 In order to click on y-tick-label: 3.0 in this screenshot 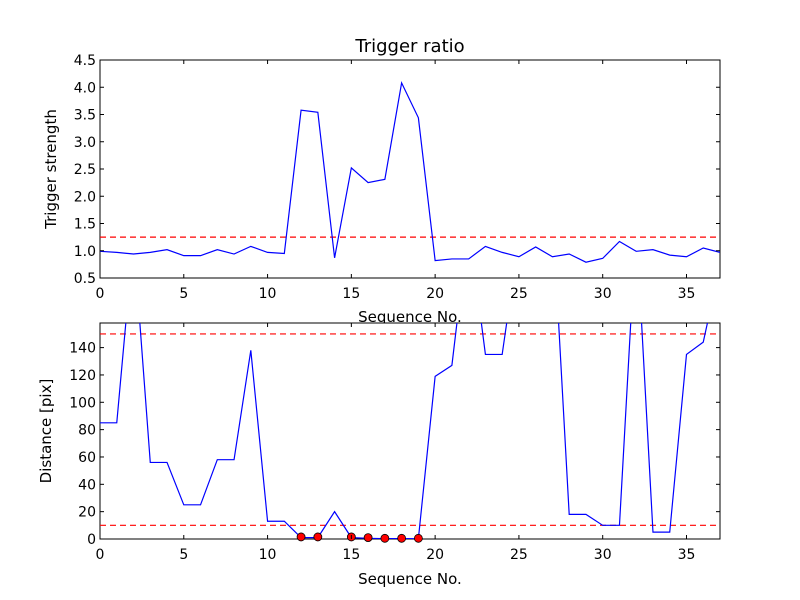, I will do `click(85, 143)`.